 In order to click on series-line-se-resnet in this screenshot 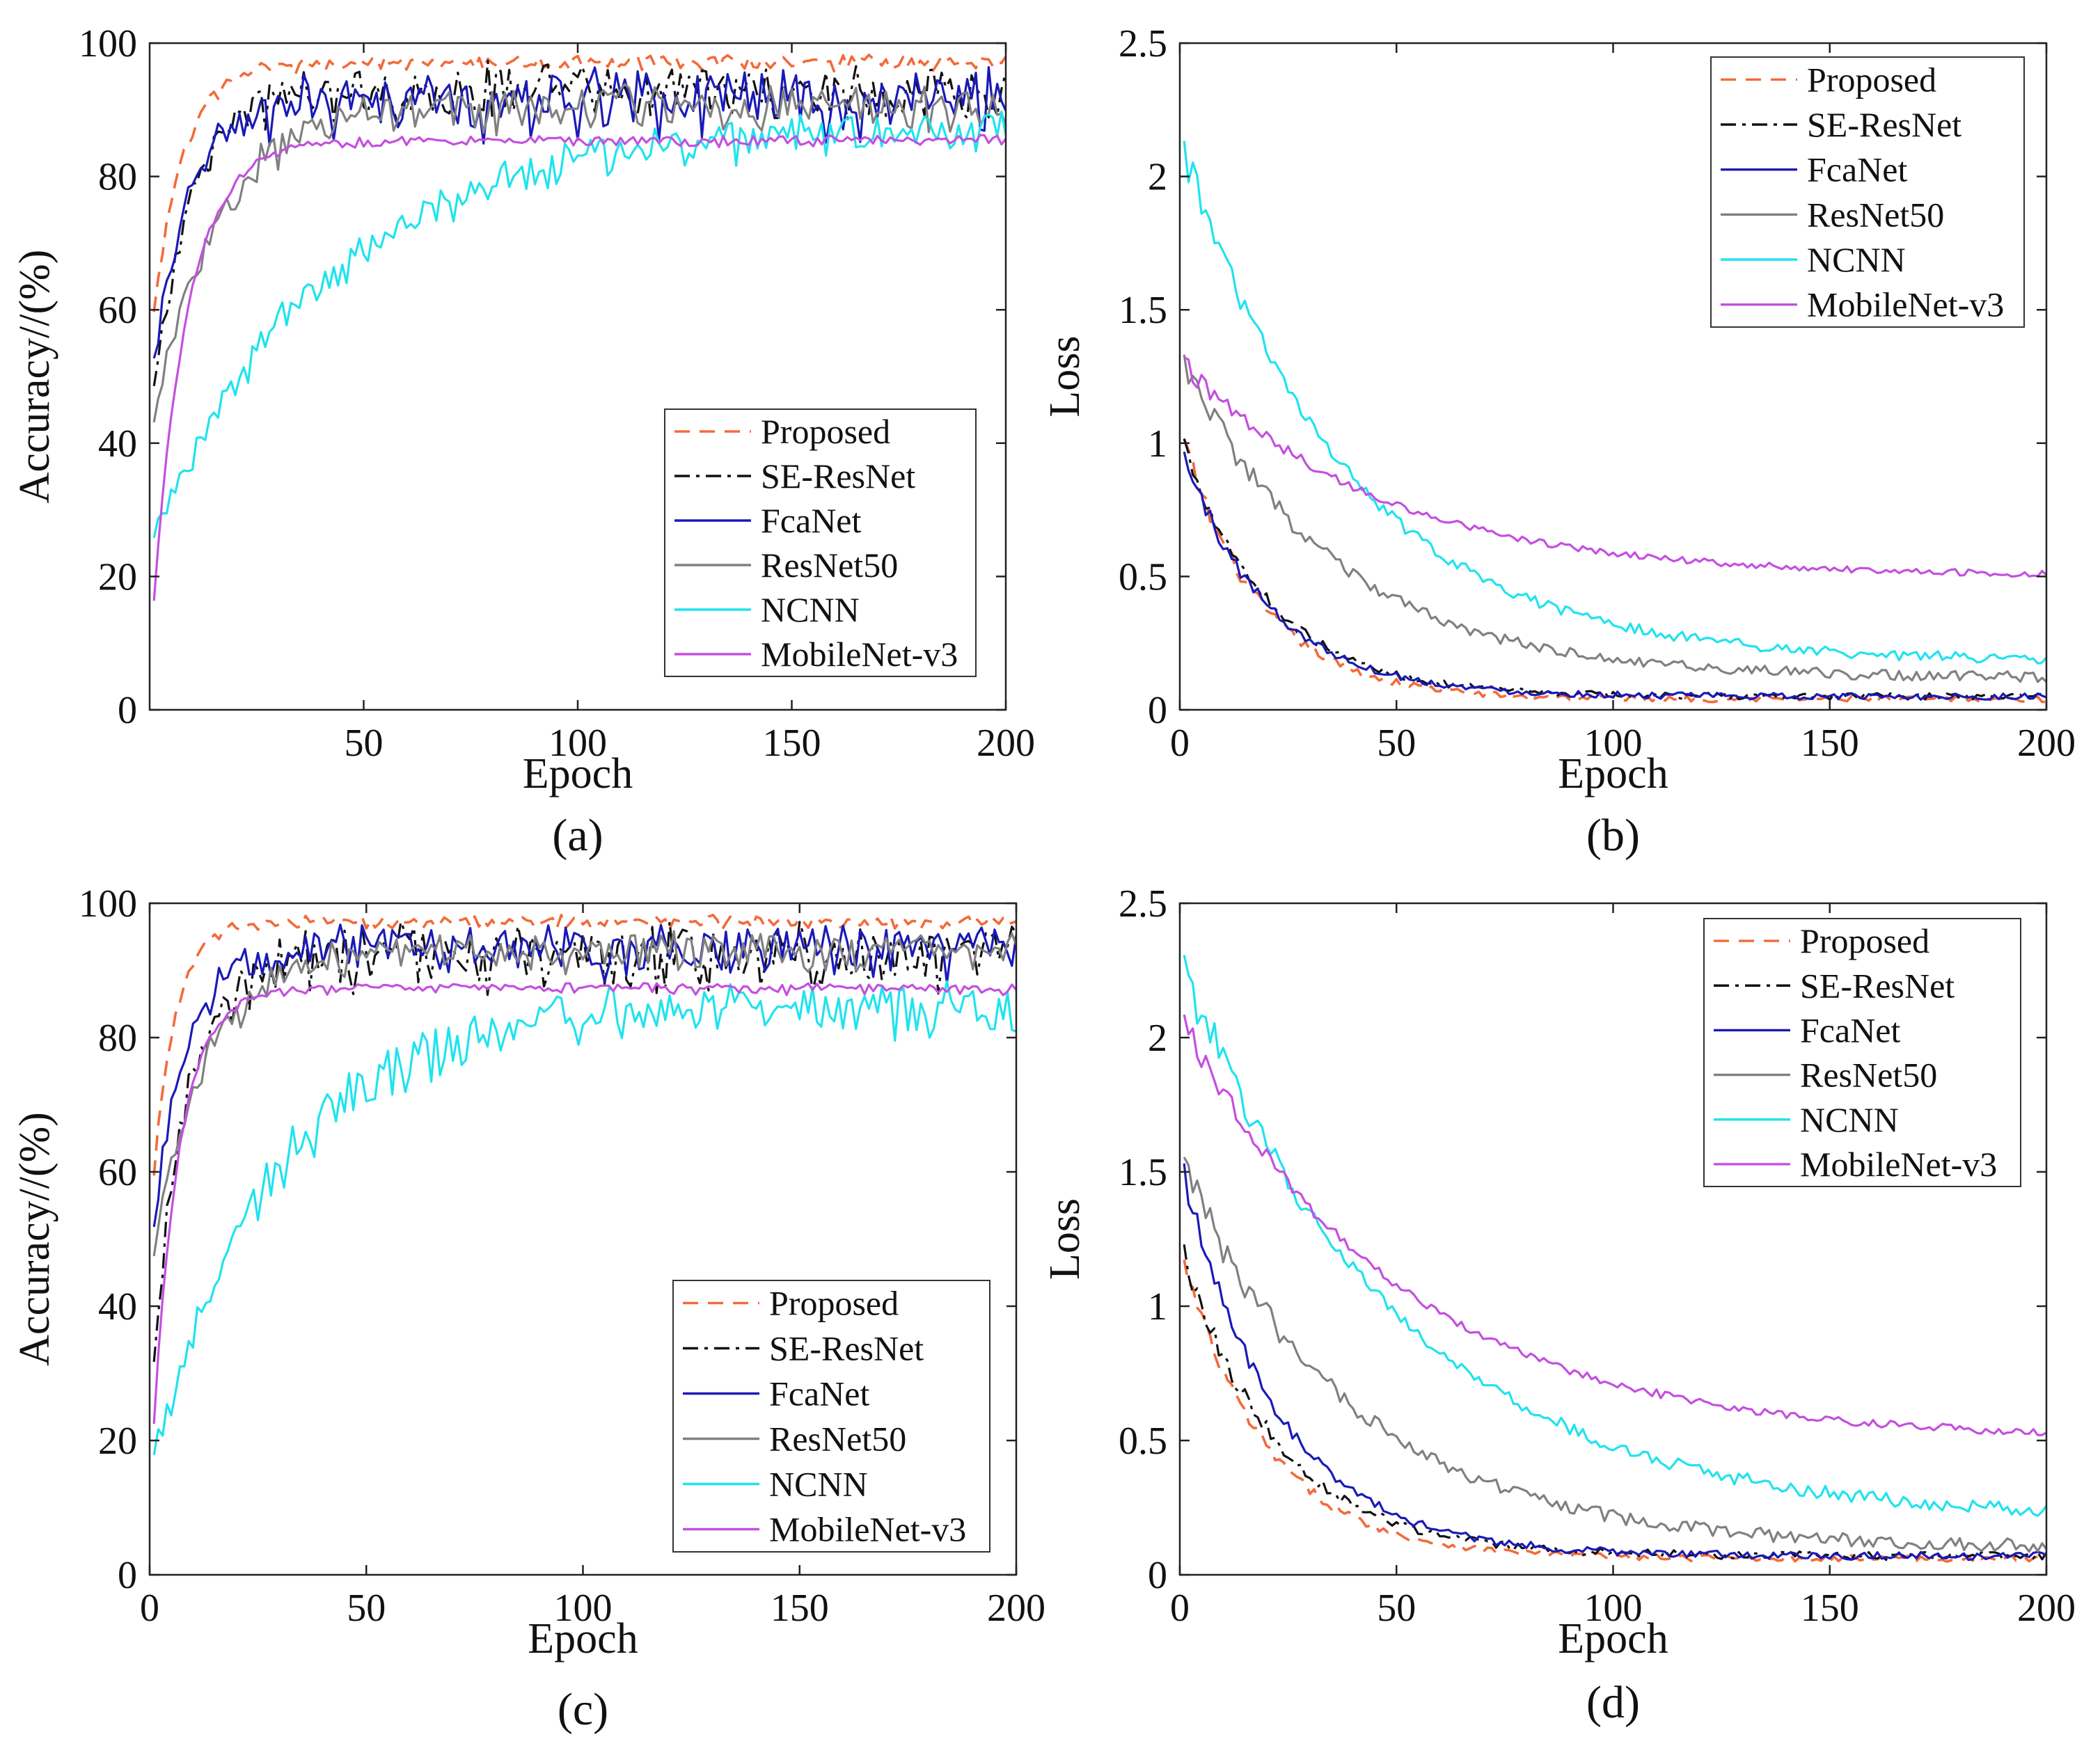, I will do `click(584, 1141)`.